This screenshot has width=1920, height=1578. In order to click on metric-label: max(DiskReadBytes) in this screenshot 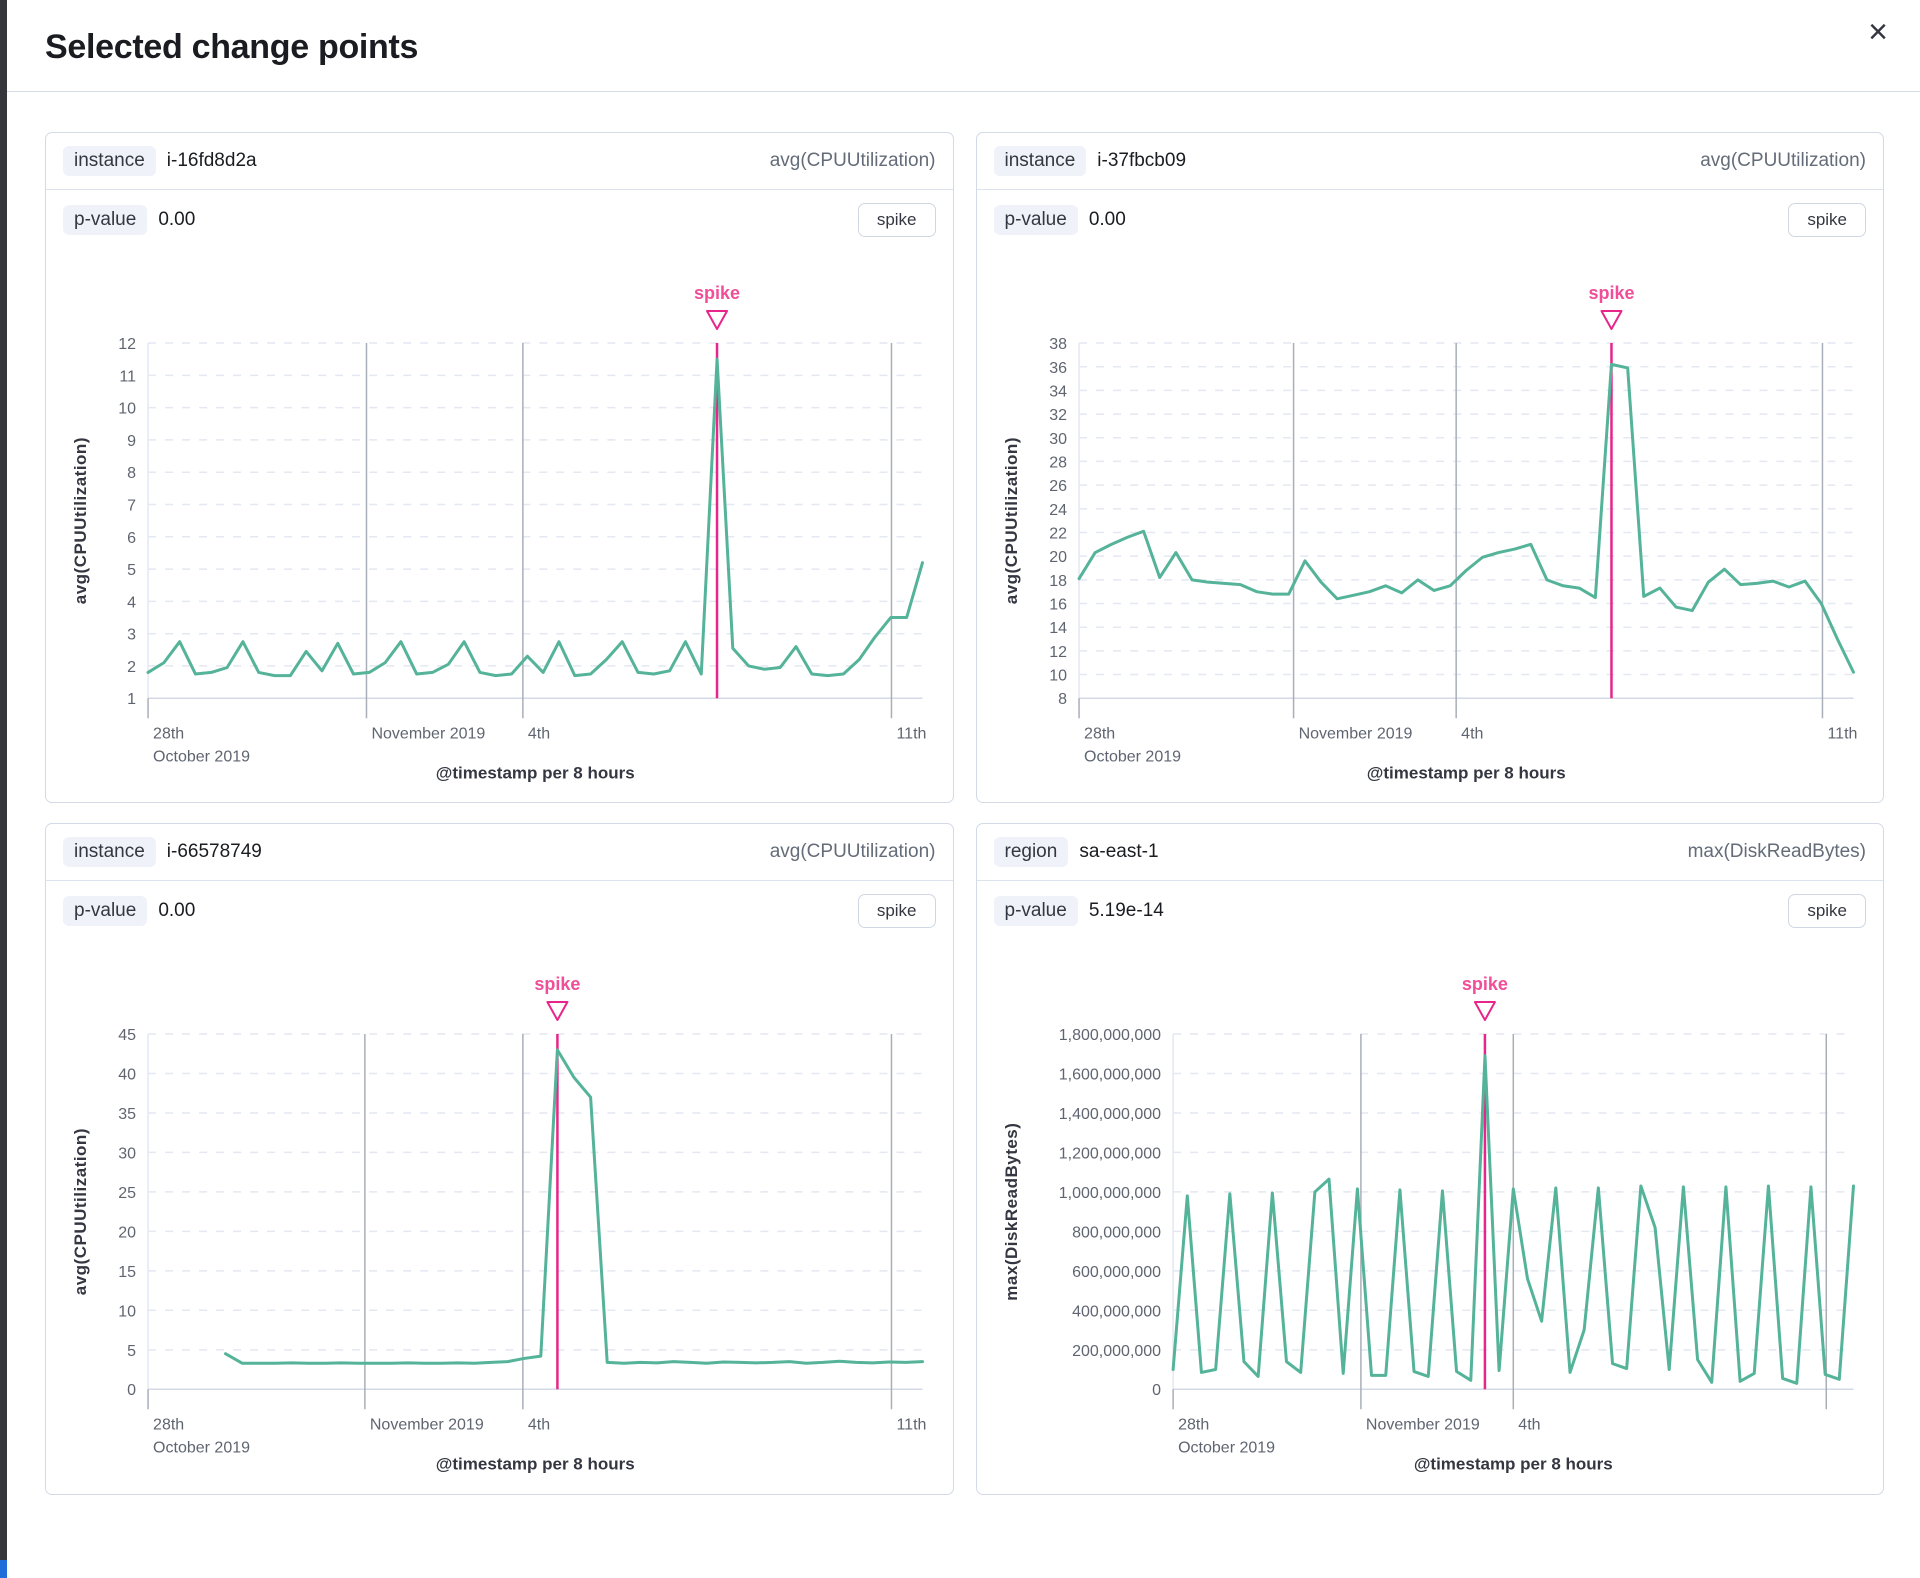, I will do `click(1776, 852)`.